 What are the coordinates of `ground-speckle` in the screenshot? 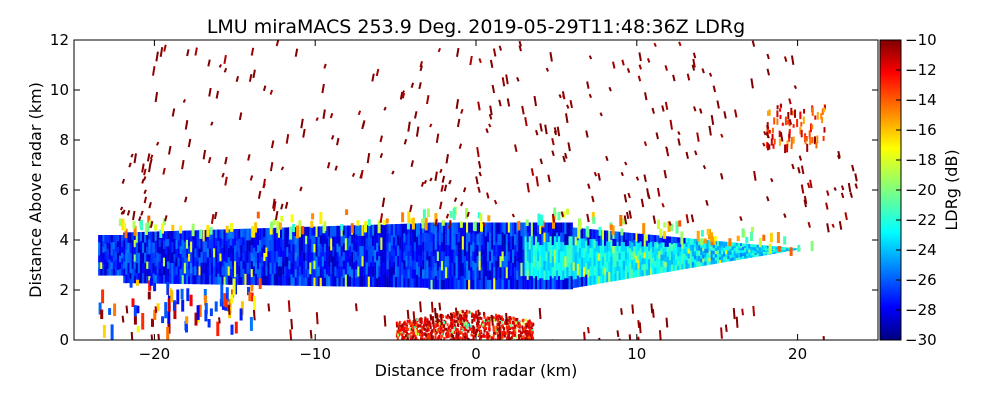 It's located at (660, 335).